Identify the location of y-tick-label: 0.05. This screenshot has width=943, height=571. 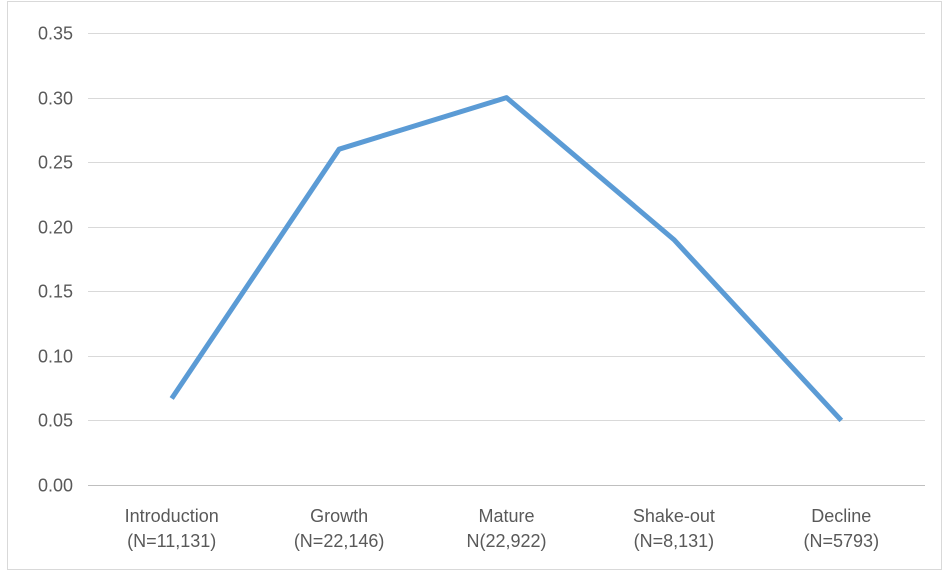
(55, 421).